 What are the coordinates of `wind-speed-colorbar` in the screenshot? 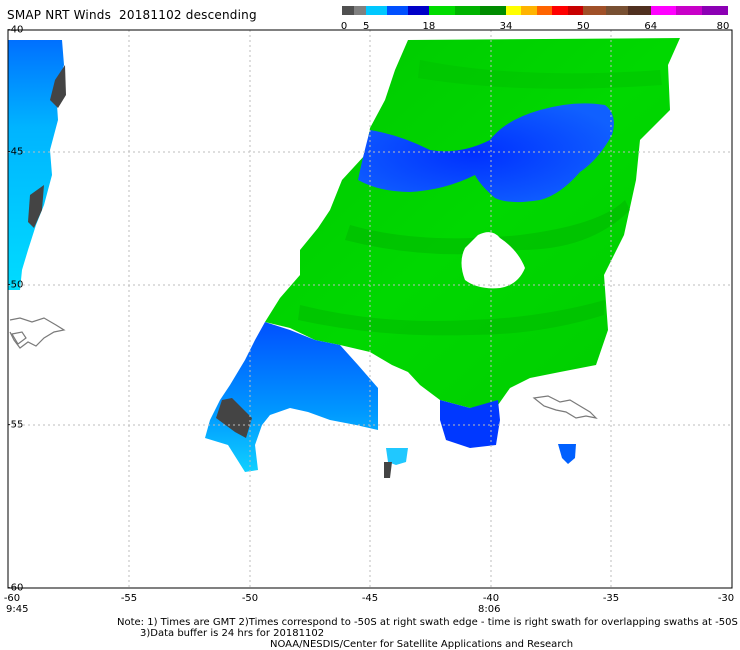 It's located at (535, 10).